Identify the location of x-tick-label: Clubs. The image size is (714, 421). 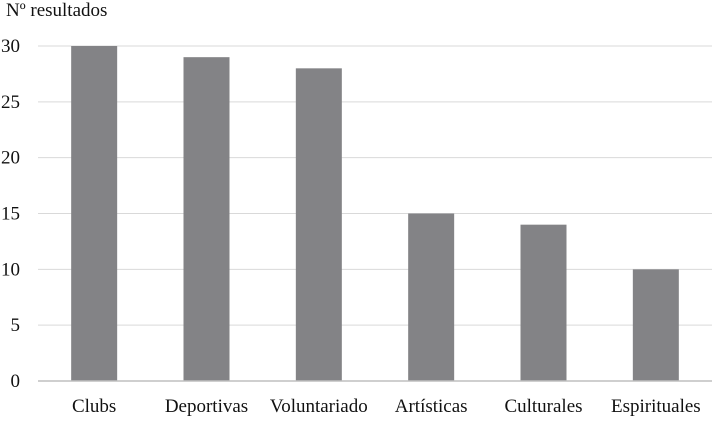
(94, 406).